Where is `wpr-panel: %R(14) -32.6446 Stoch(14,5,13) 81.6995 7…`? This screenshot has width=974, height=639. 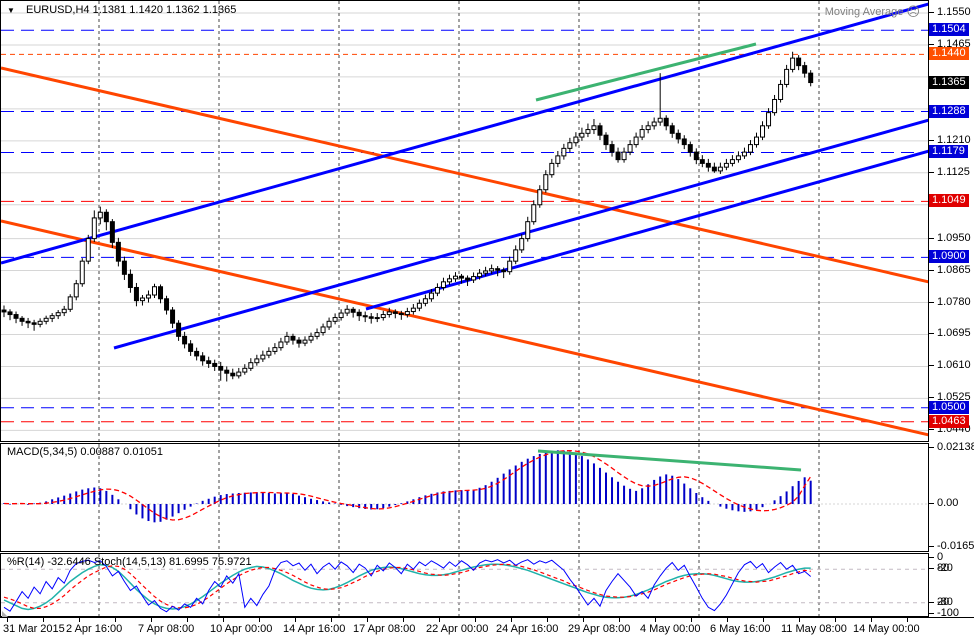 wpr-panel: %R(14) -32.6446 Stoch(14,5,13) 81.6995 7… is located at coordinates (464, 585).